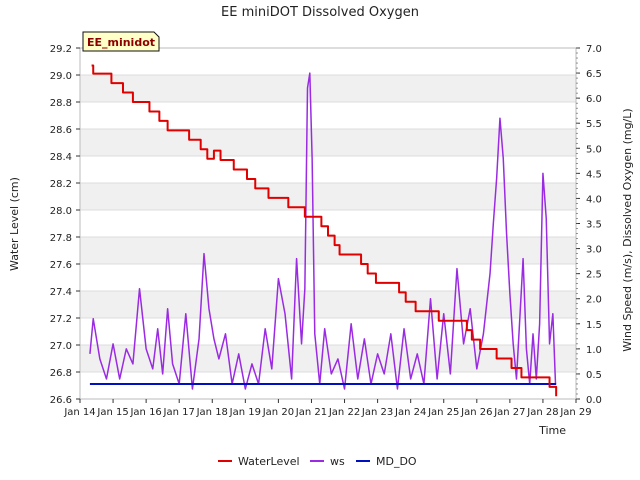  Describe the element at coordinates (61, 184) in the screenshot. I see `left-tick-label: 28.2` at that location.